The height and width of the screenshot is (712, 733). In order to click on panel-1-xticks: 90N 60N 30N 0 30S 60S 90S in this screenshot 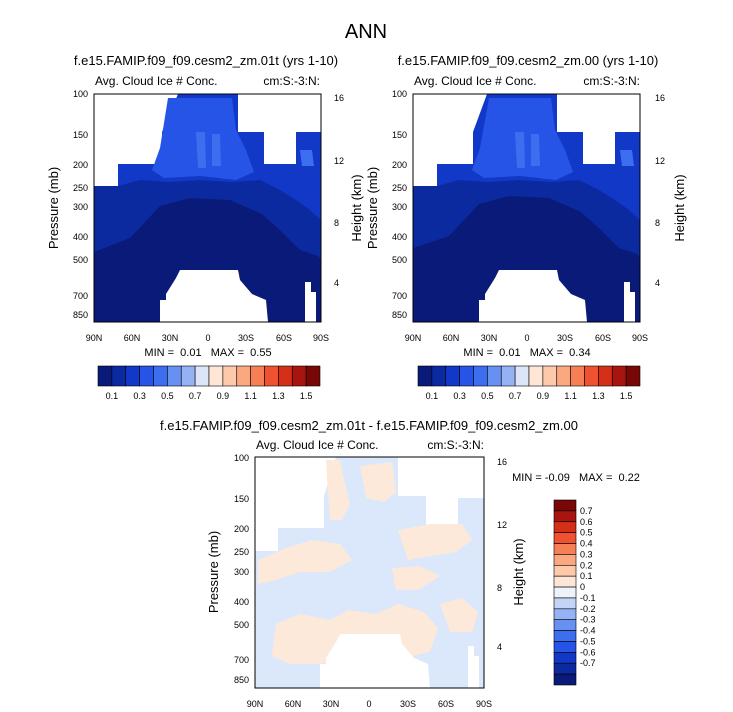, I will do `click(207, 338)`.